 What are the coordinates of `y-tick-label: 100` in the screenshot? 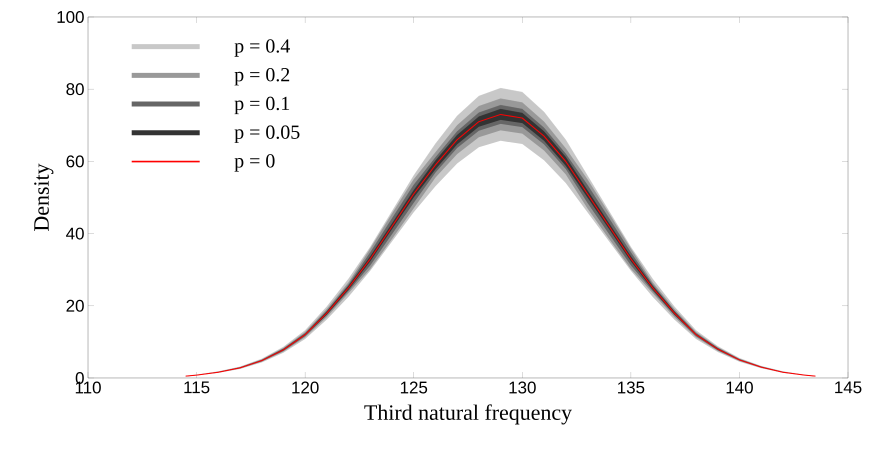 It's located at (71, 16).